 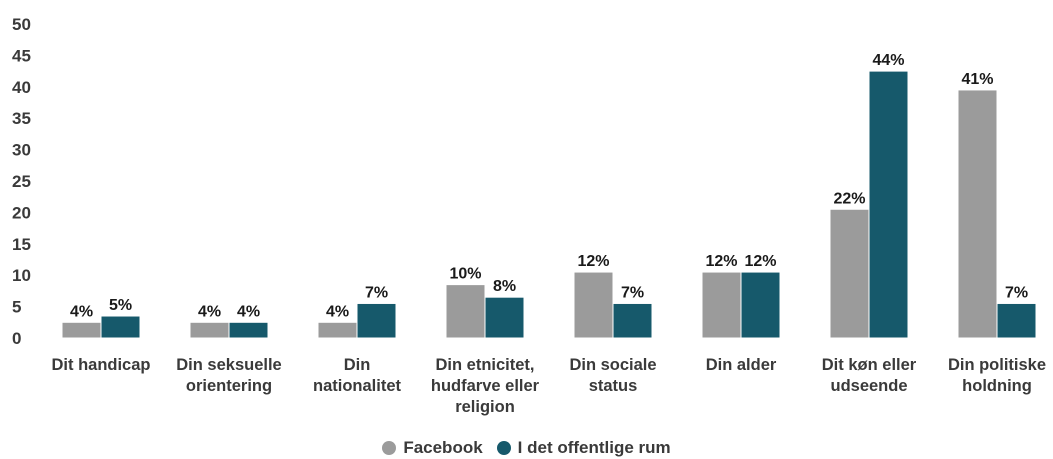 I want to click on y-tick-label: 45, so click(x=21, y=55).